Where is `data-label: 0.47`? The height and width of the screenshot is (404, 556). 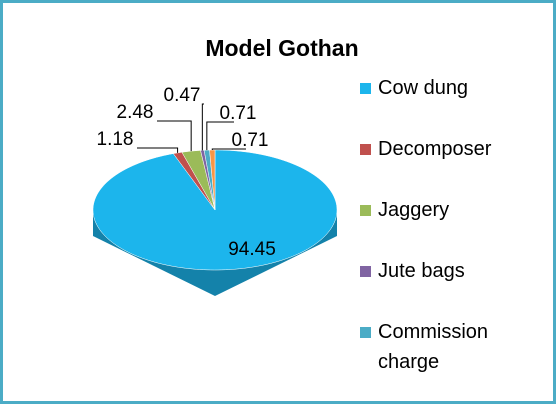
data-label: 0.47 is located at coordinates (182, 95).